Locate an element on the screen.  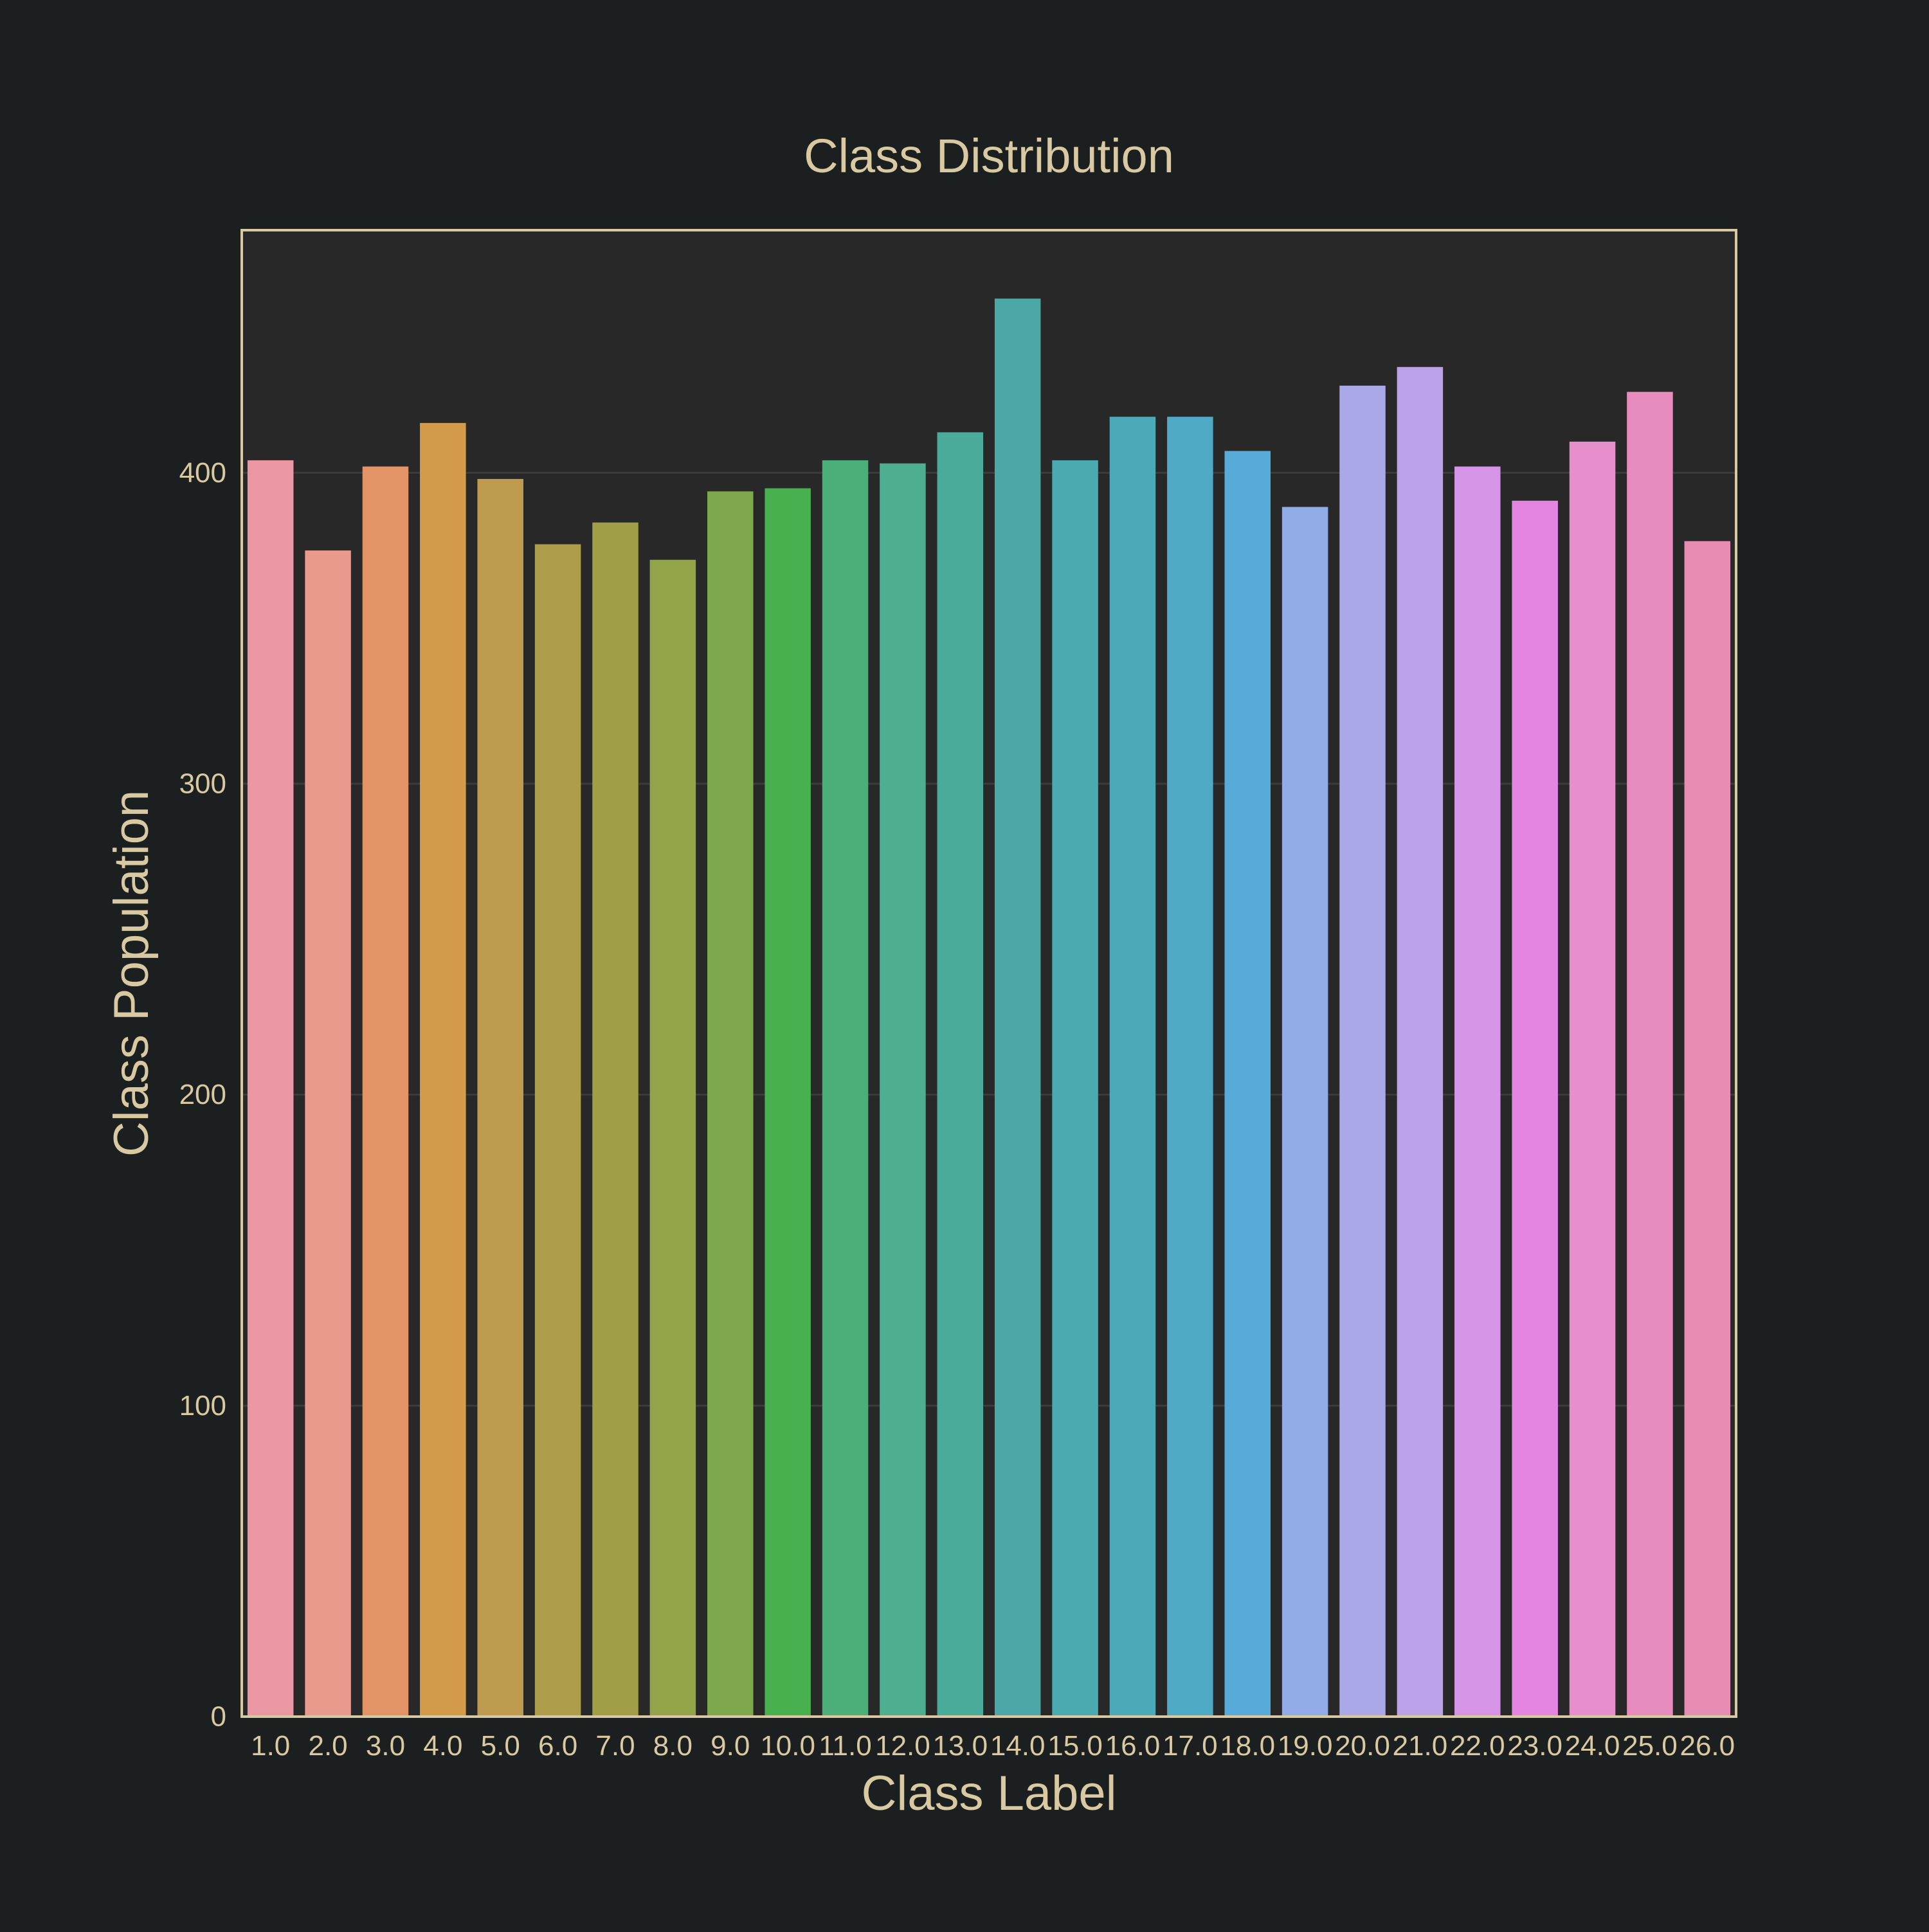
x-axis-label: Class Label is located at coordinates (988, 1793).